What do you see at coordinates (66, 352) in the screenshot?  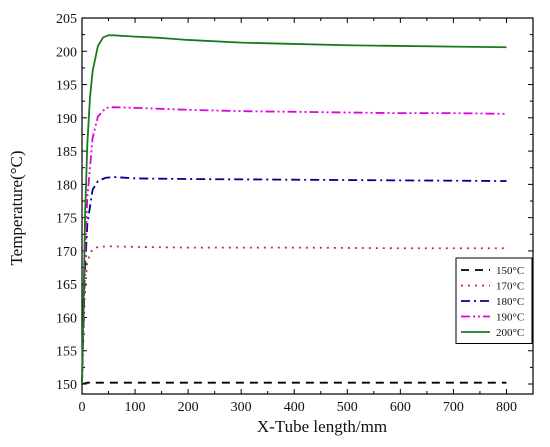 I see `y-tick-label: 155` at bounding box center [66, 352].